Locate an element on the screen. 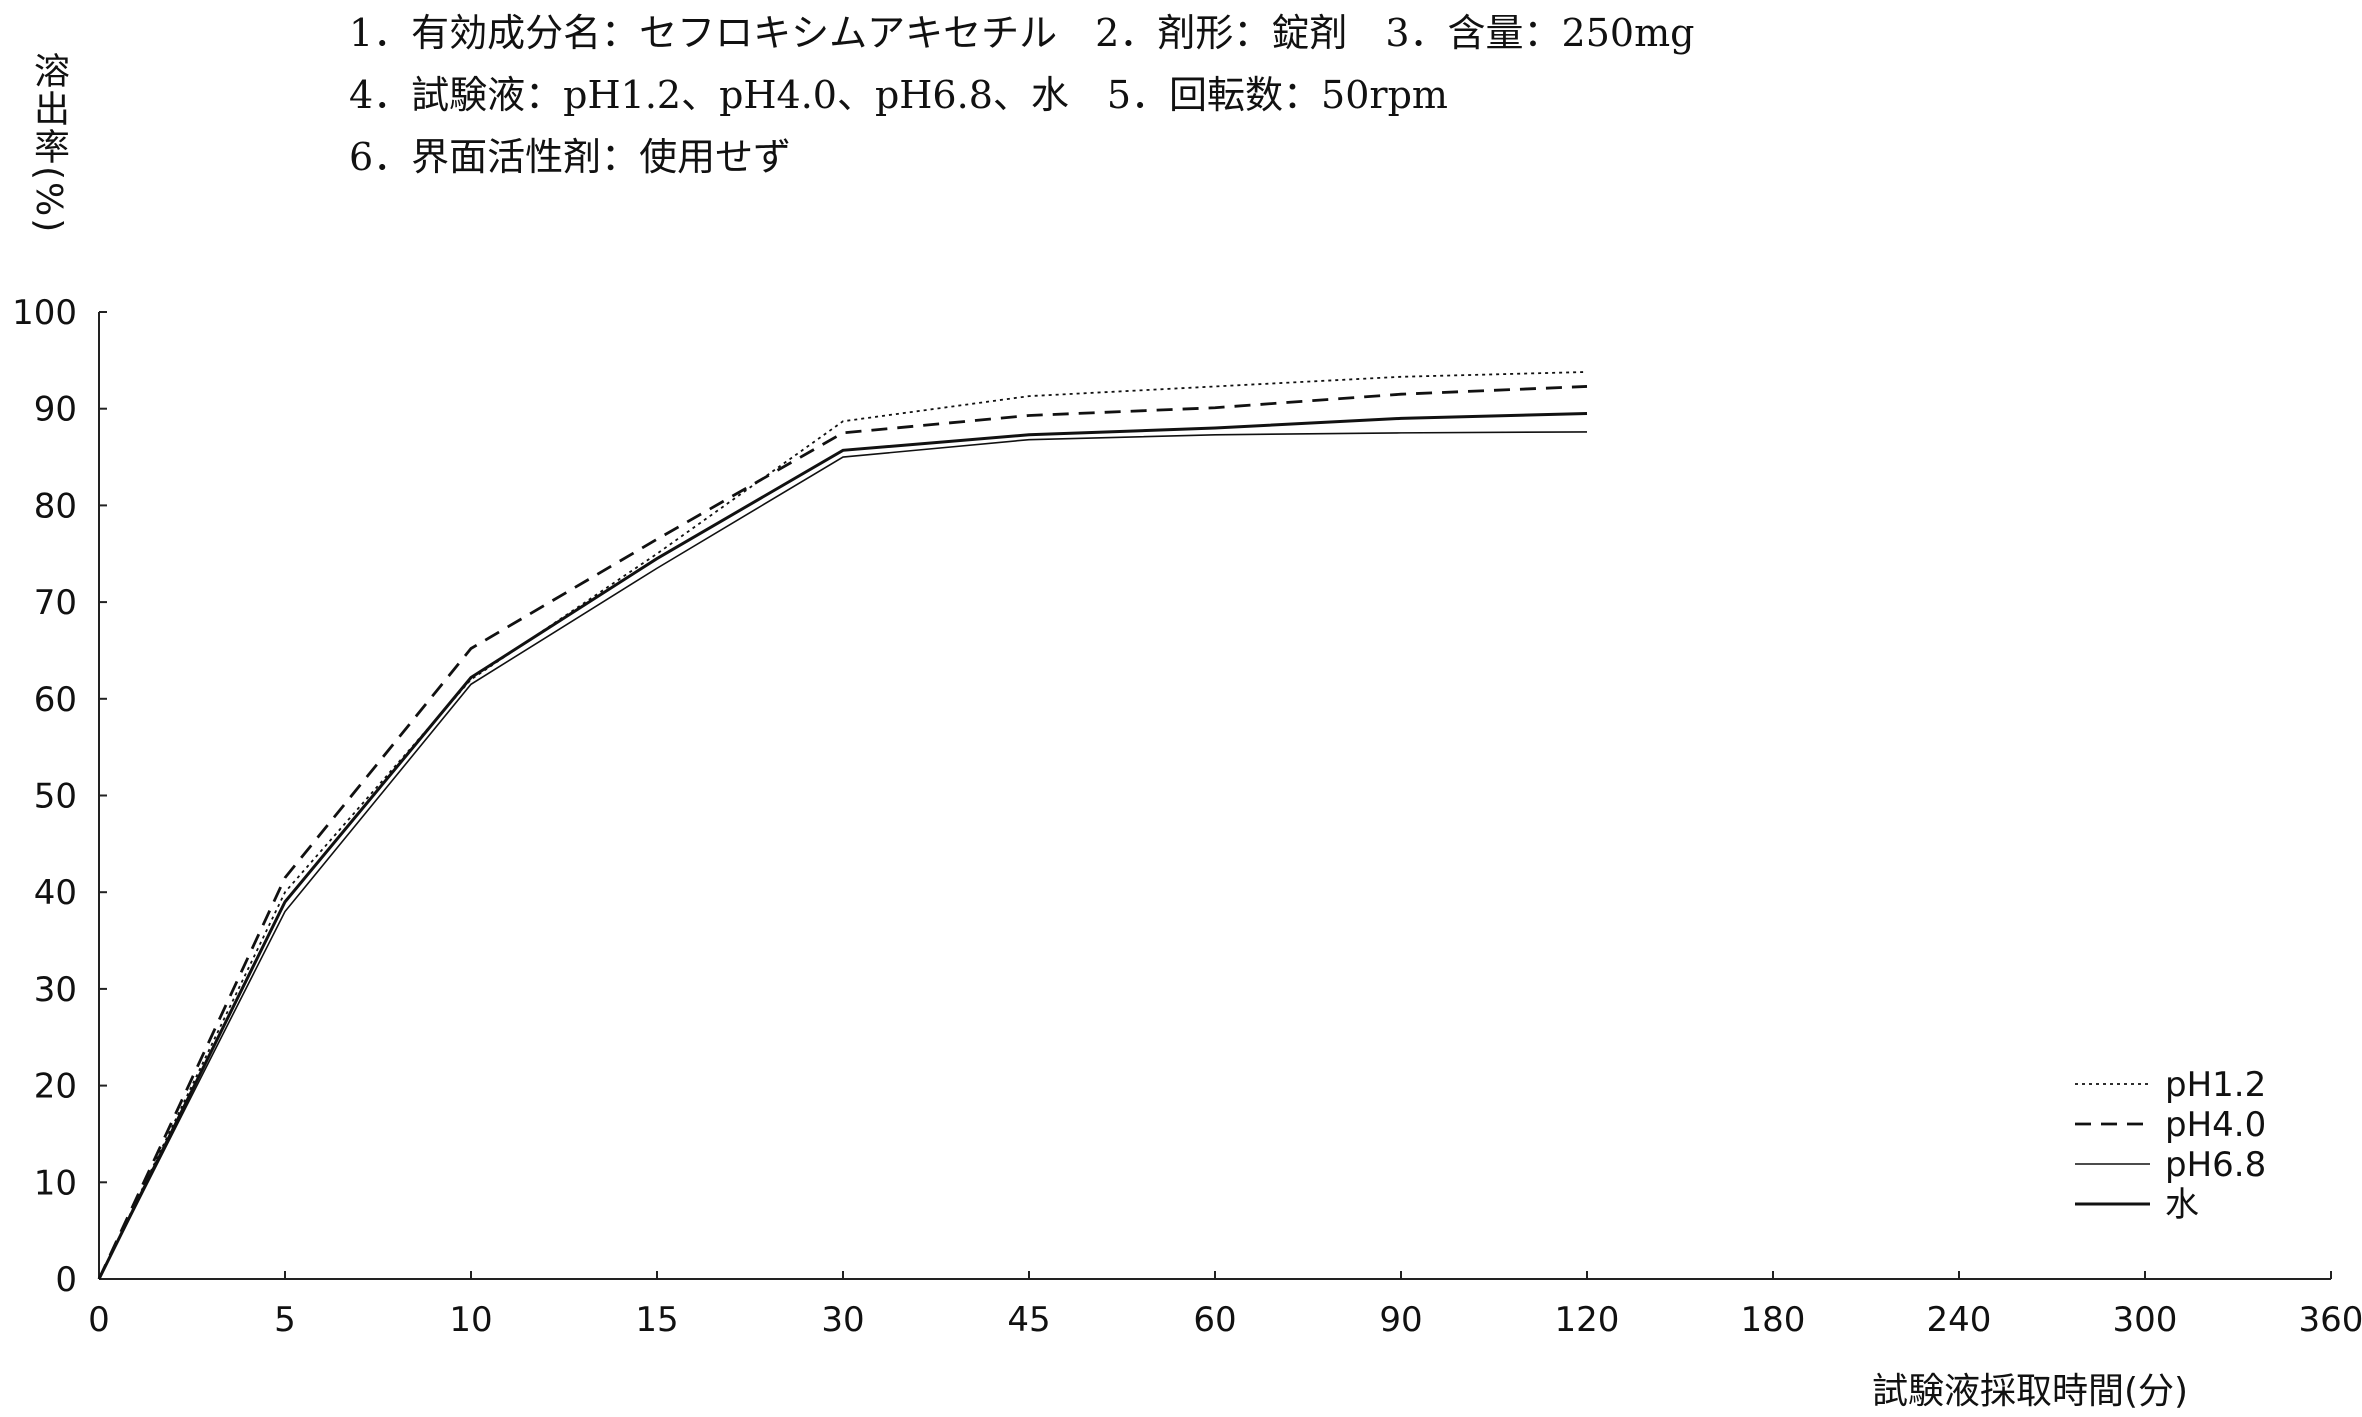 Image resolution: width=2362 pixels, height=1417 pixels. y-tick-label: 10 is located at coordinates (55, 1183).